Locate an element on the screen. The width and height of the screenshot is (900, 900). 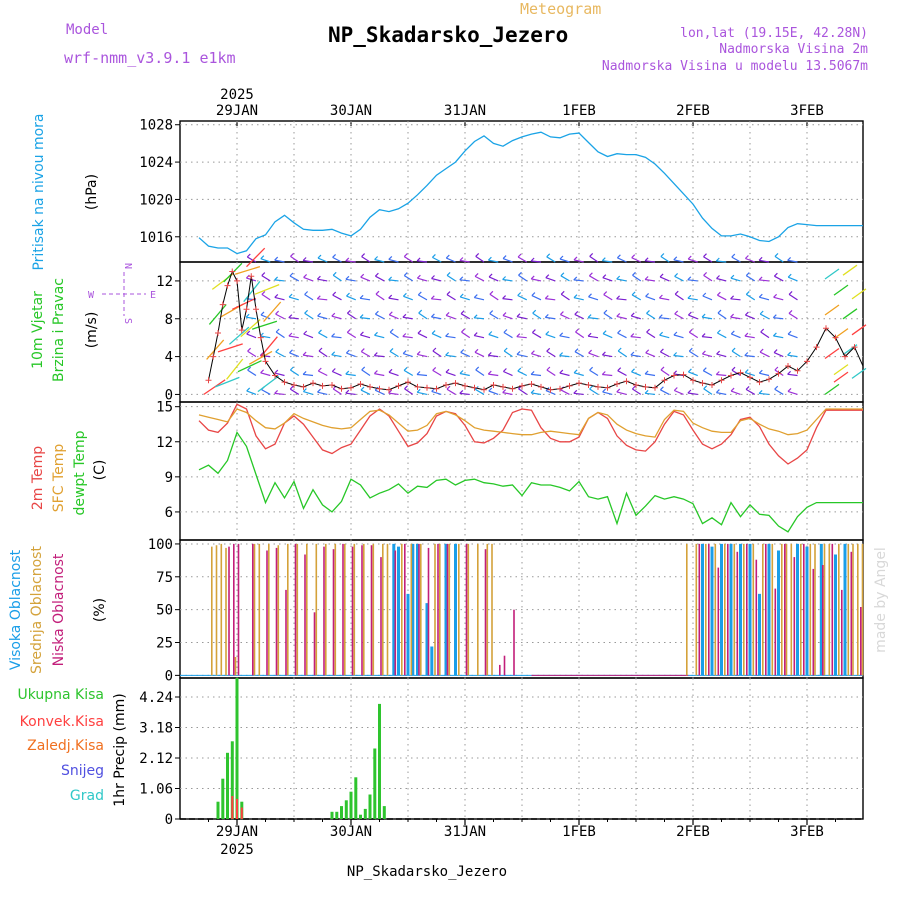
top-date-label: 2FEB is located at coordinates (693, 111).